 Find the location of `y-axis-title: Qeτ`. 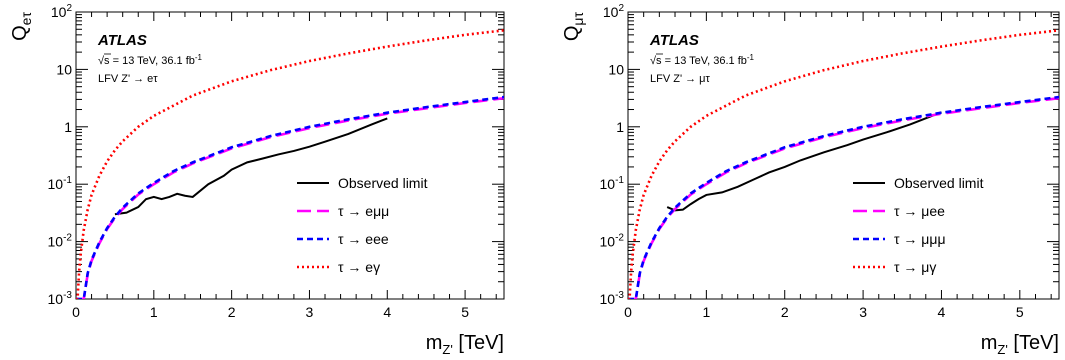

y-axis-title: Qeτ is located at coordinates (21, 26).